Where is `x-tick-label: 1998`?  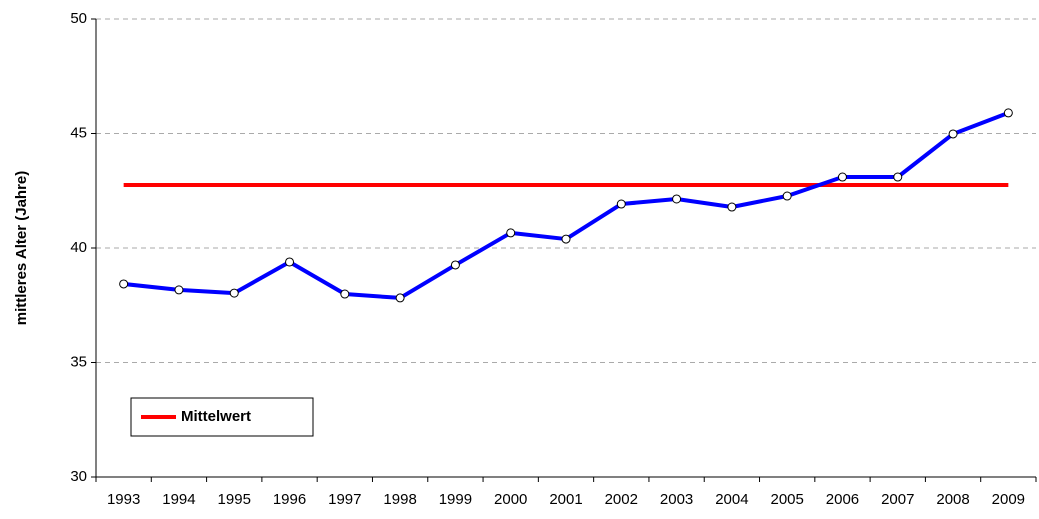 x-tick-label: 1998 is located at coordinates (399, 499).